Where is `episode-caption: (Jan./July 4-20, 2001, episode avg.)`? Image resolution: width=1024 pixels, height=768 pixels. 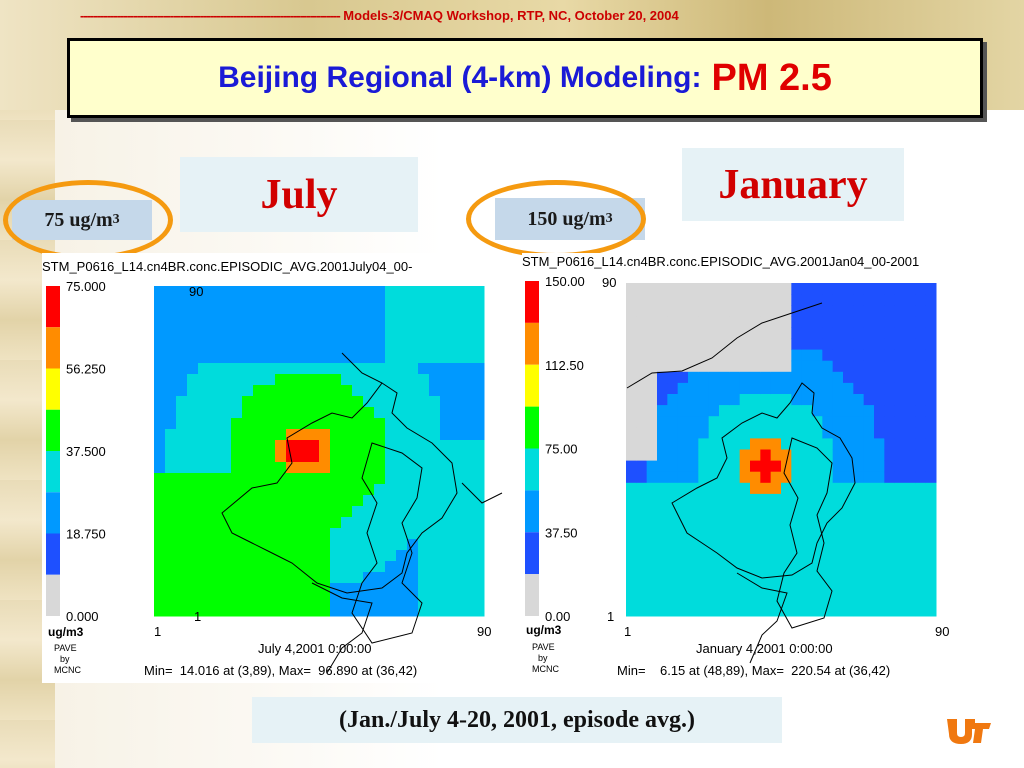 episode-caption: (Jan./July 4-20, 2001, episode avg.) is located at coordinates (517, 720).